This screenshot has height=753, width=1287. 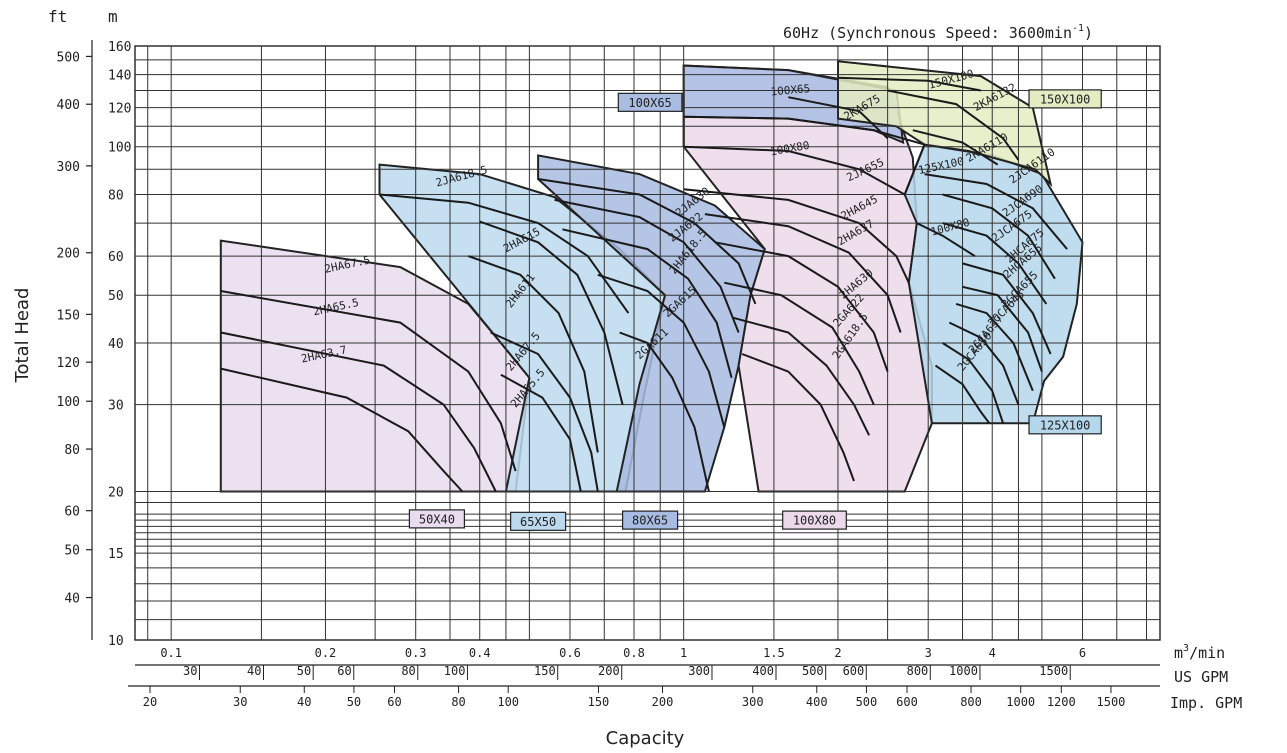 I want to click on curve-125x100, so click(x=914, y=169).